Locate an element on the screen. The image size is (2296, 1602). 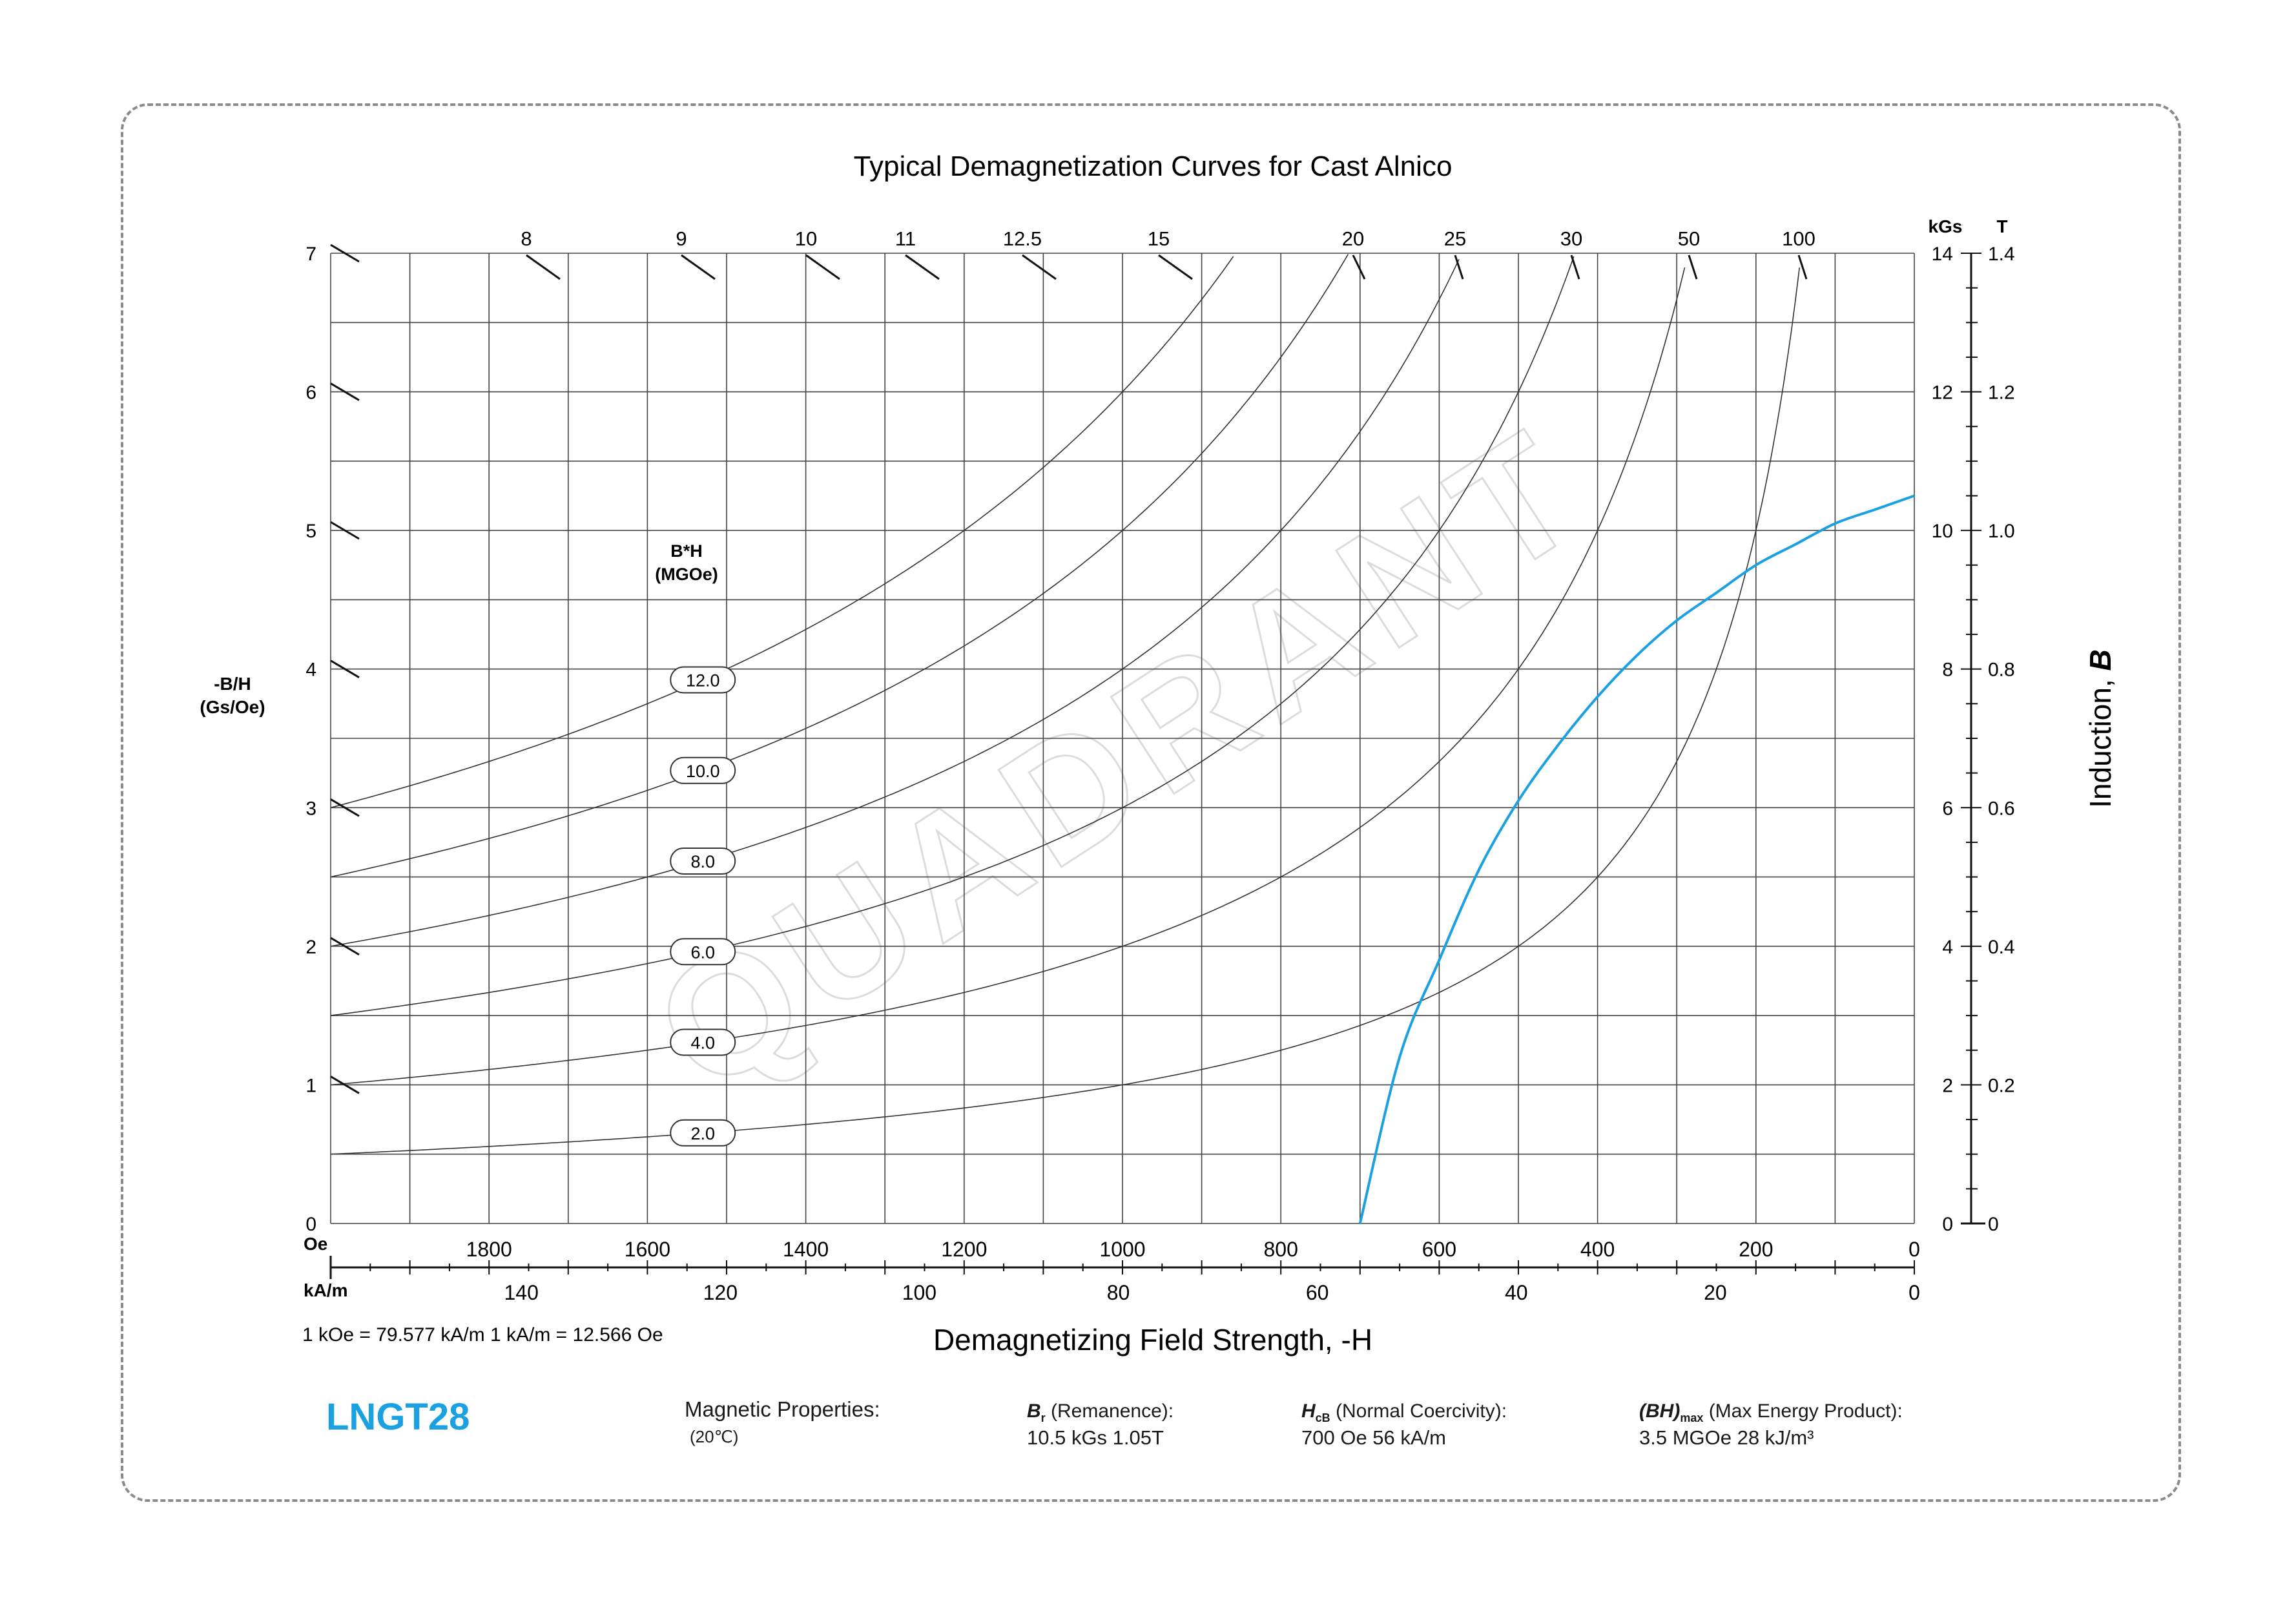
y-left-axis-title: -B/H is located at coordinates (232, 684).